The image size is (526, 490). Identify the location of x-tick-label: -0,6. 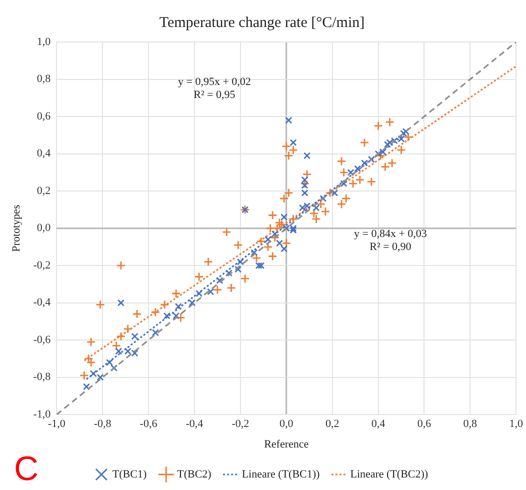
(149, 424).